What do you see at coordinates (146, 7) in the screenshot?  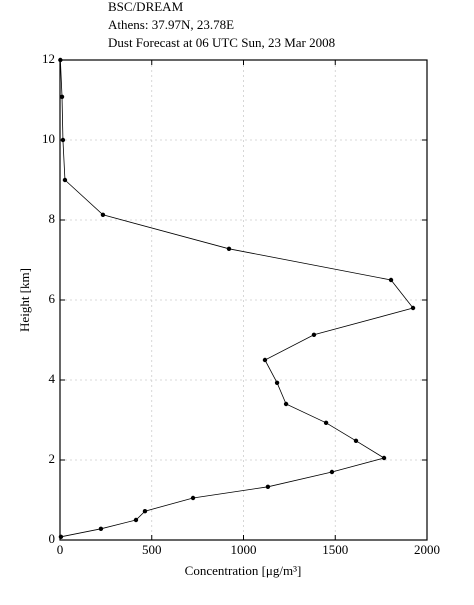 I see `chart-title: BSC/DREAM` at bounding box center [146, 7].